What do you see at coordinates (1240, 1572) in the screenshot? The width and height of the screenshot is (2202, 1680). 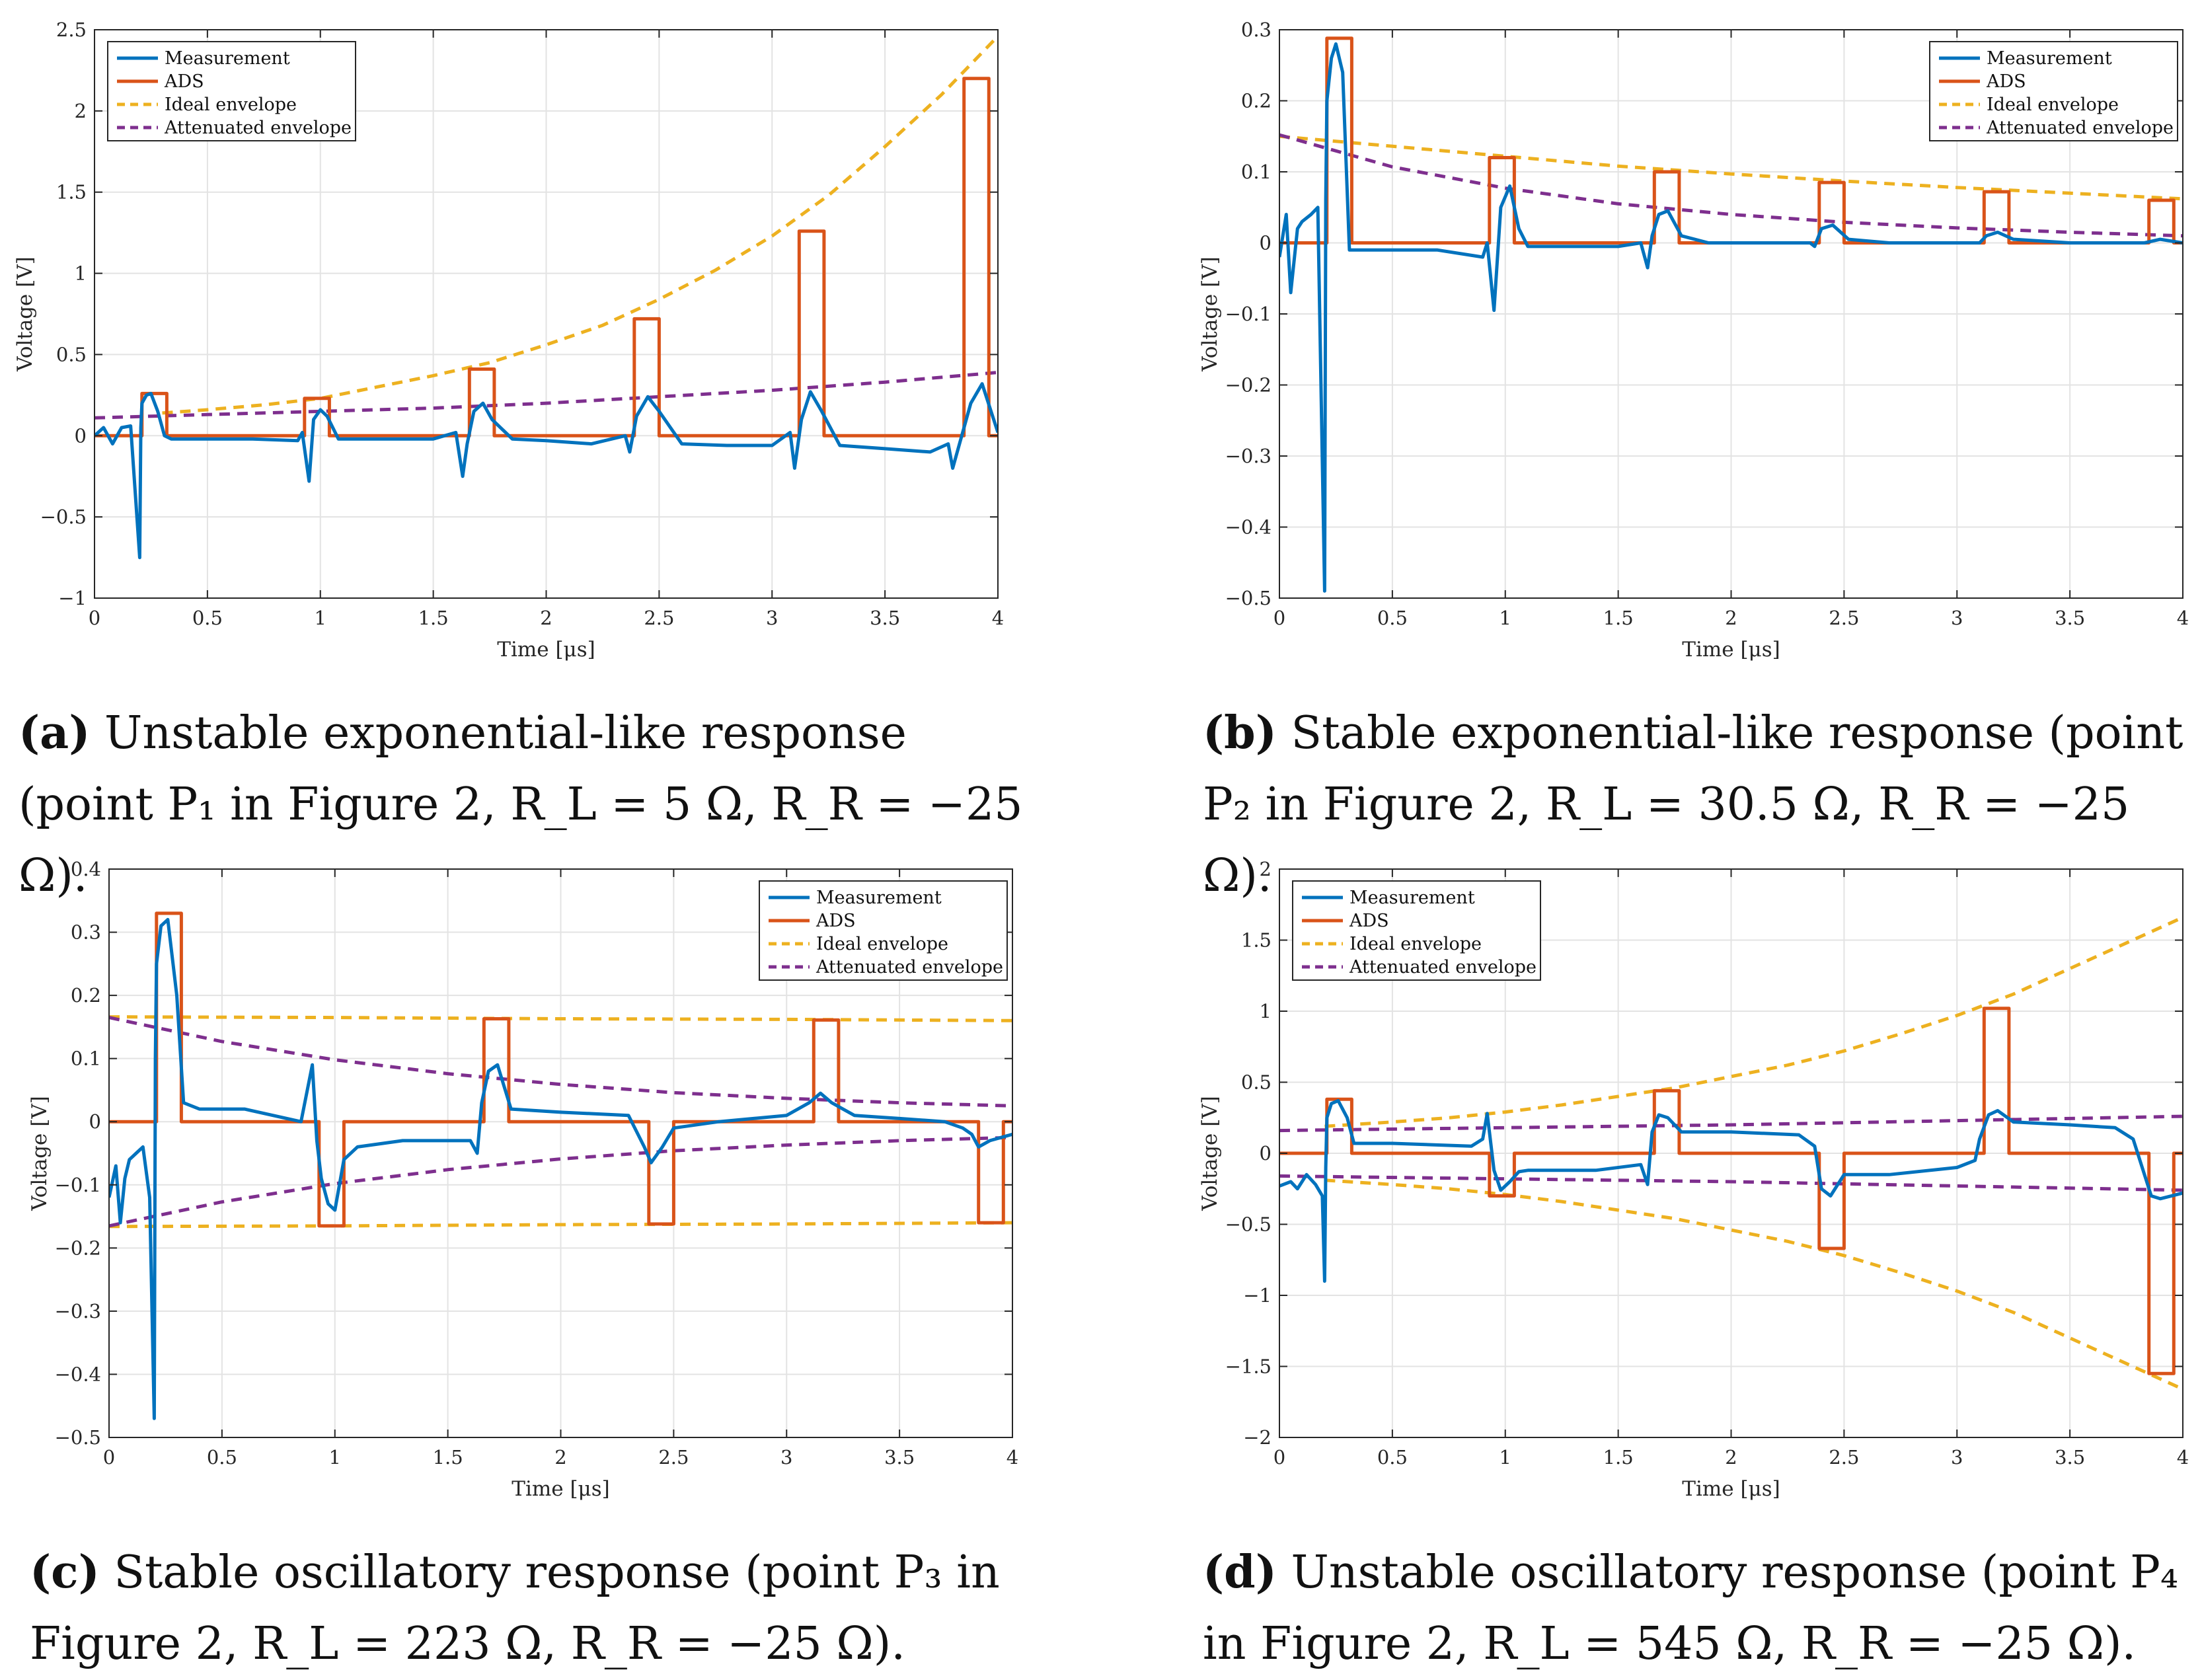 I see `caption-d-letter: (d)` at bounding box center [1240, 1572].